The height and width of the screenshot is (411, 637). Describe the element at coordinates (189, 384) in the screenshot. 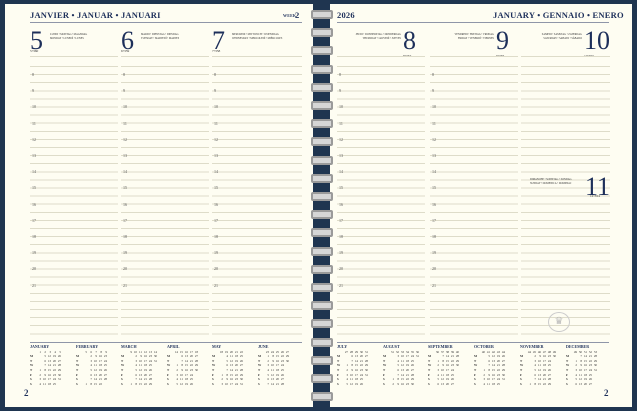

I see `weekday-row: S 5 12 19 26` at that location.